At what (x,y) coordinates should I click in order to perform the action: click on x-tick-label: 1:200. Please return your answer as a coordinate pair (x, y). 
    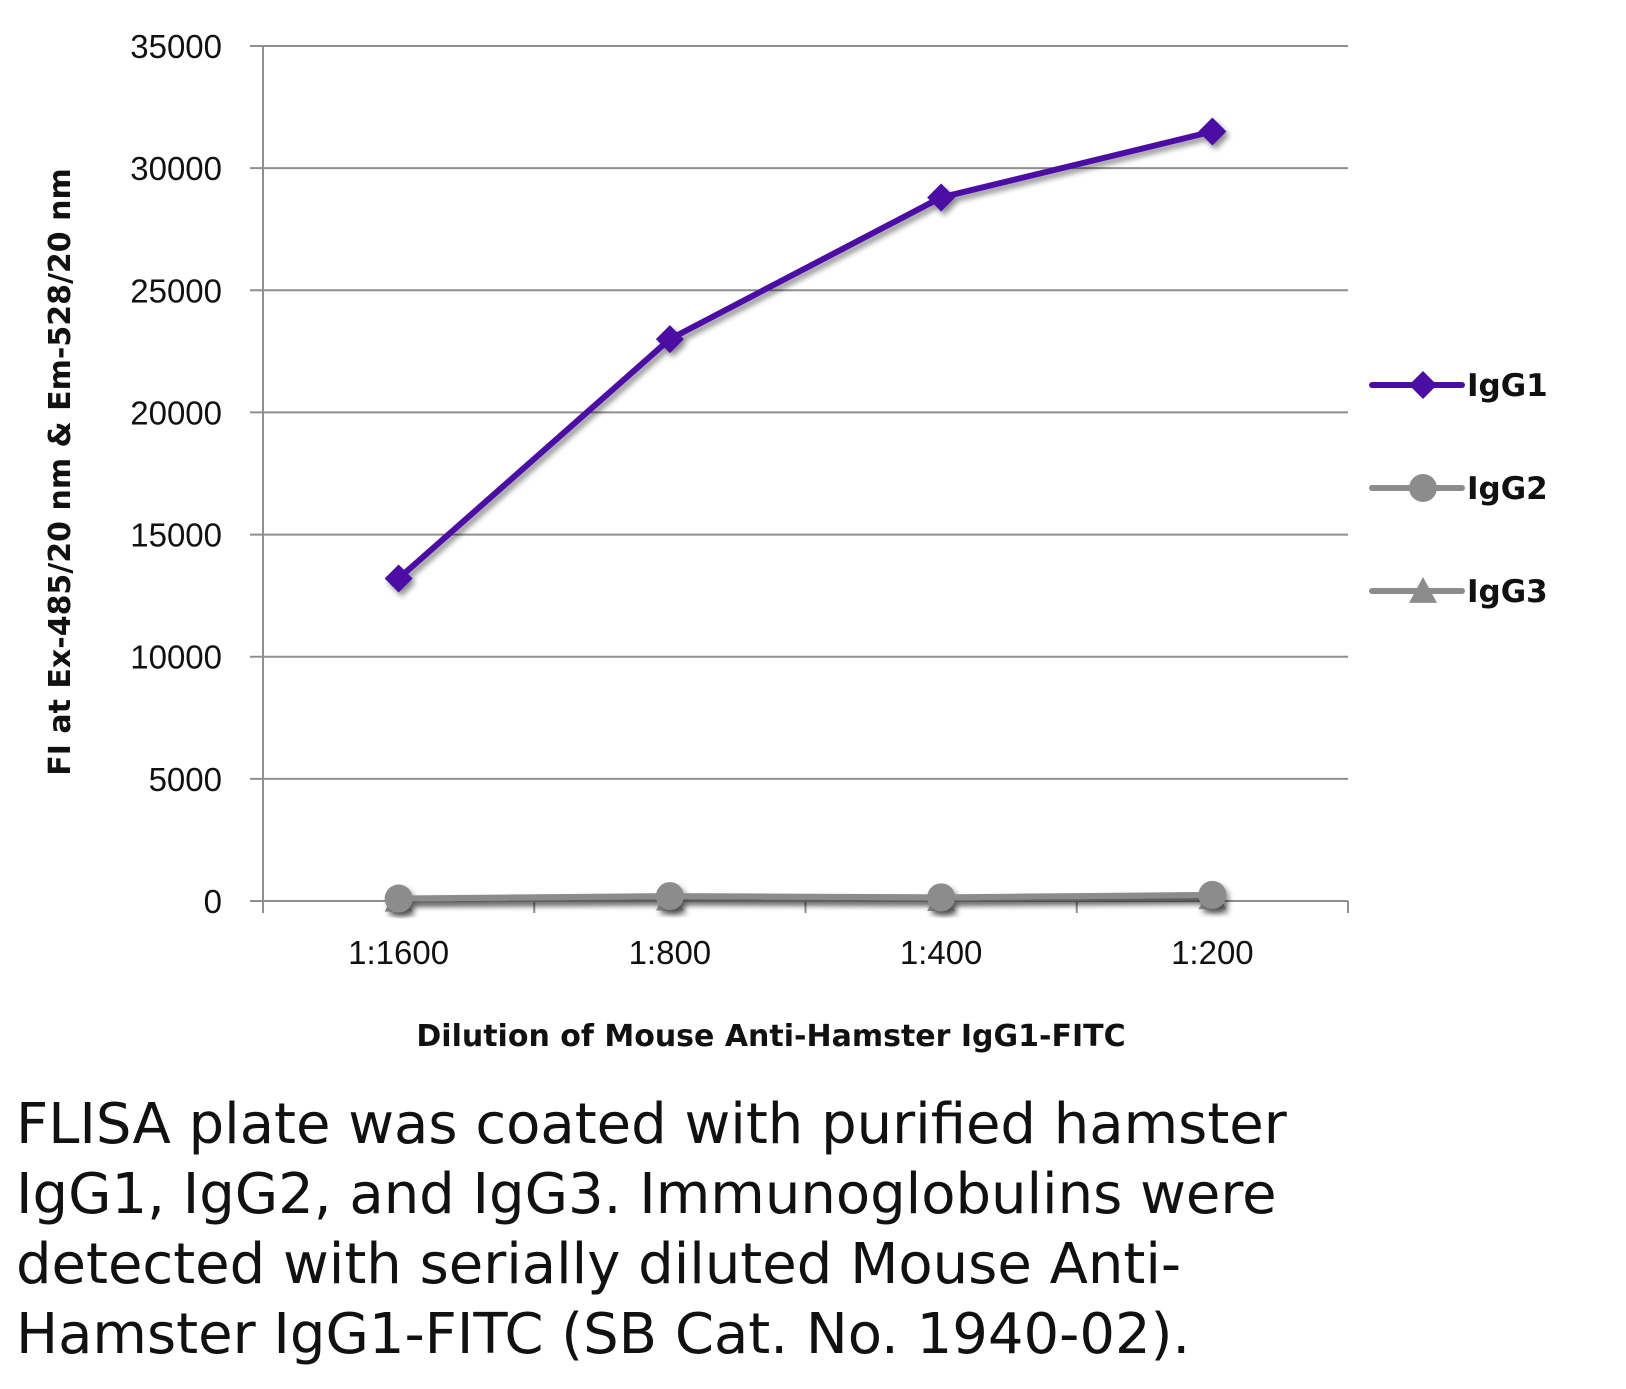
    Looking at the image, I should click on (1212, 952).